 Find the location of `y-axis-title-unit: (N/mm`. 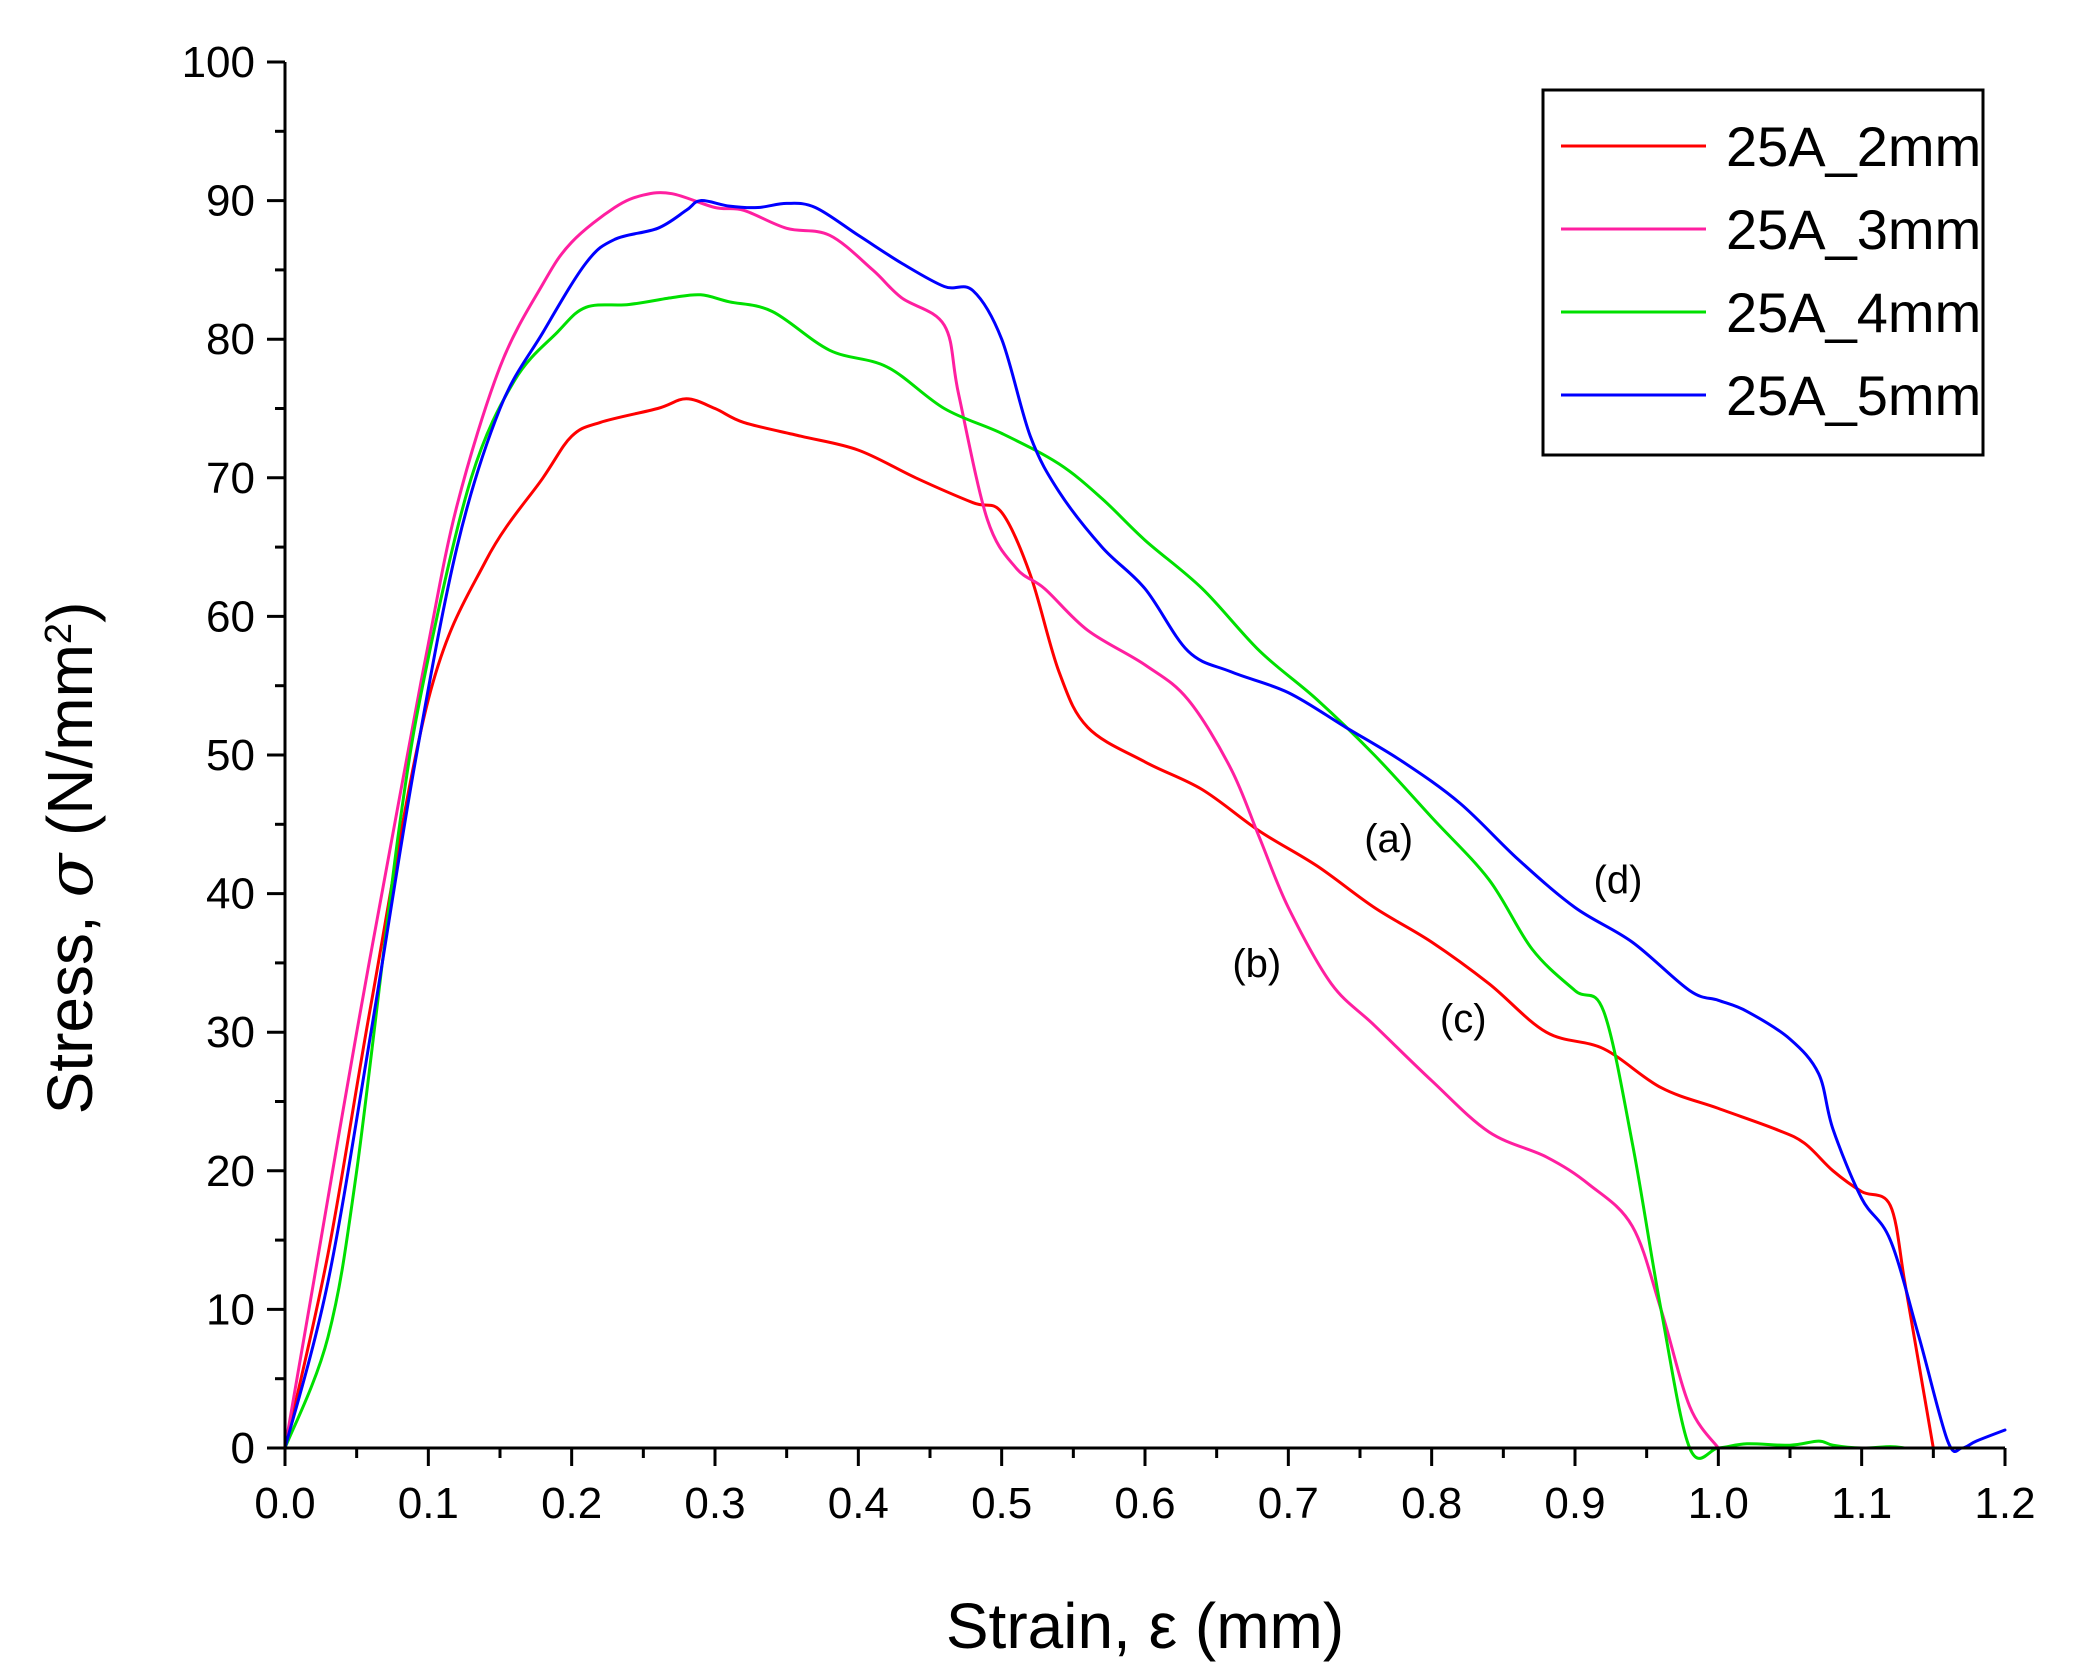

y-axis-title-unit: (N/mm is located at coordinates (70, 749).